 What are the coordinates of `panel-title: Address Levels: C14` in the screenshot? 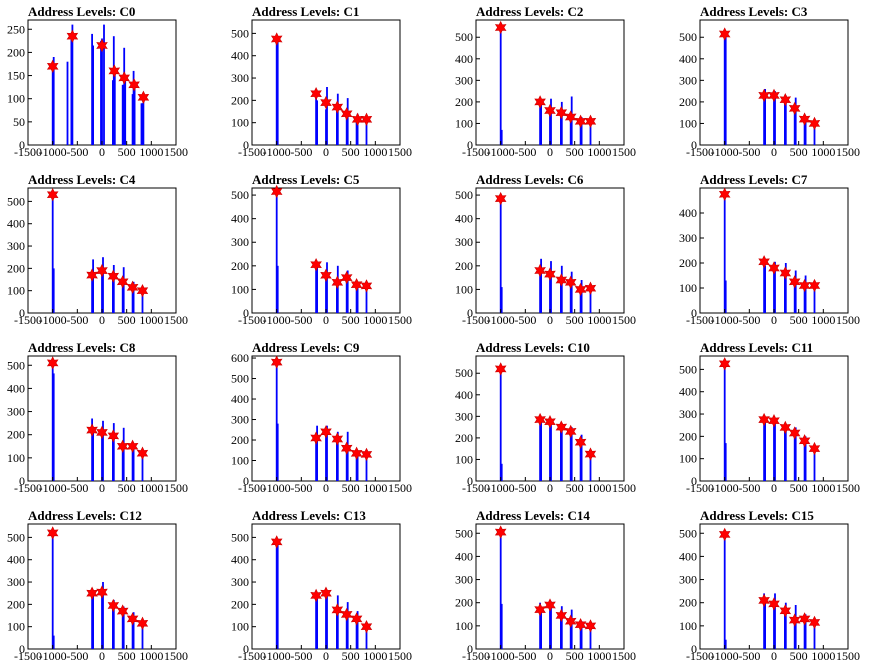 It's located at (533, 515).